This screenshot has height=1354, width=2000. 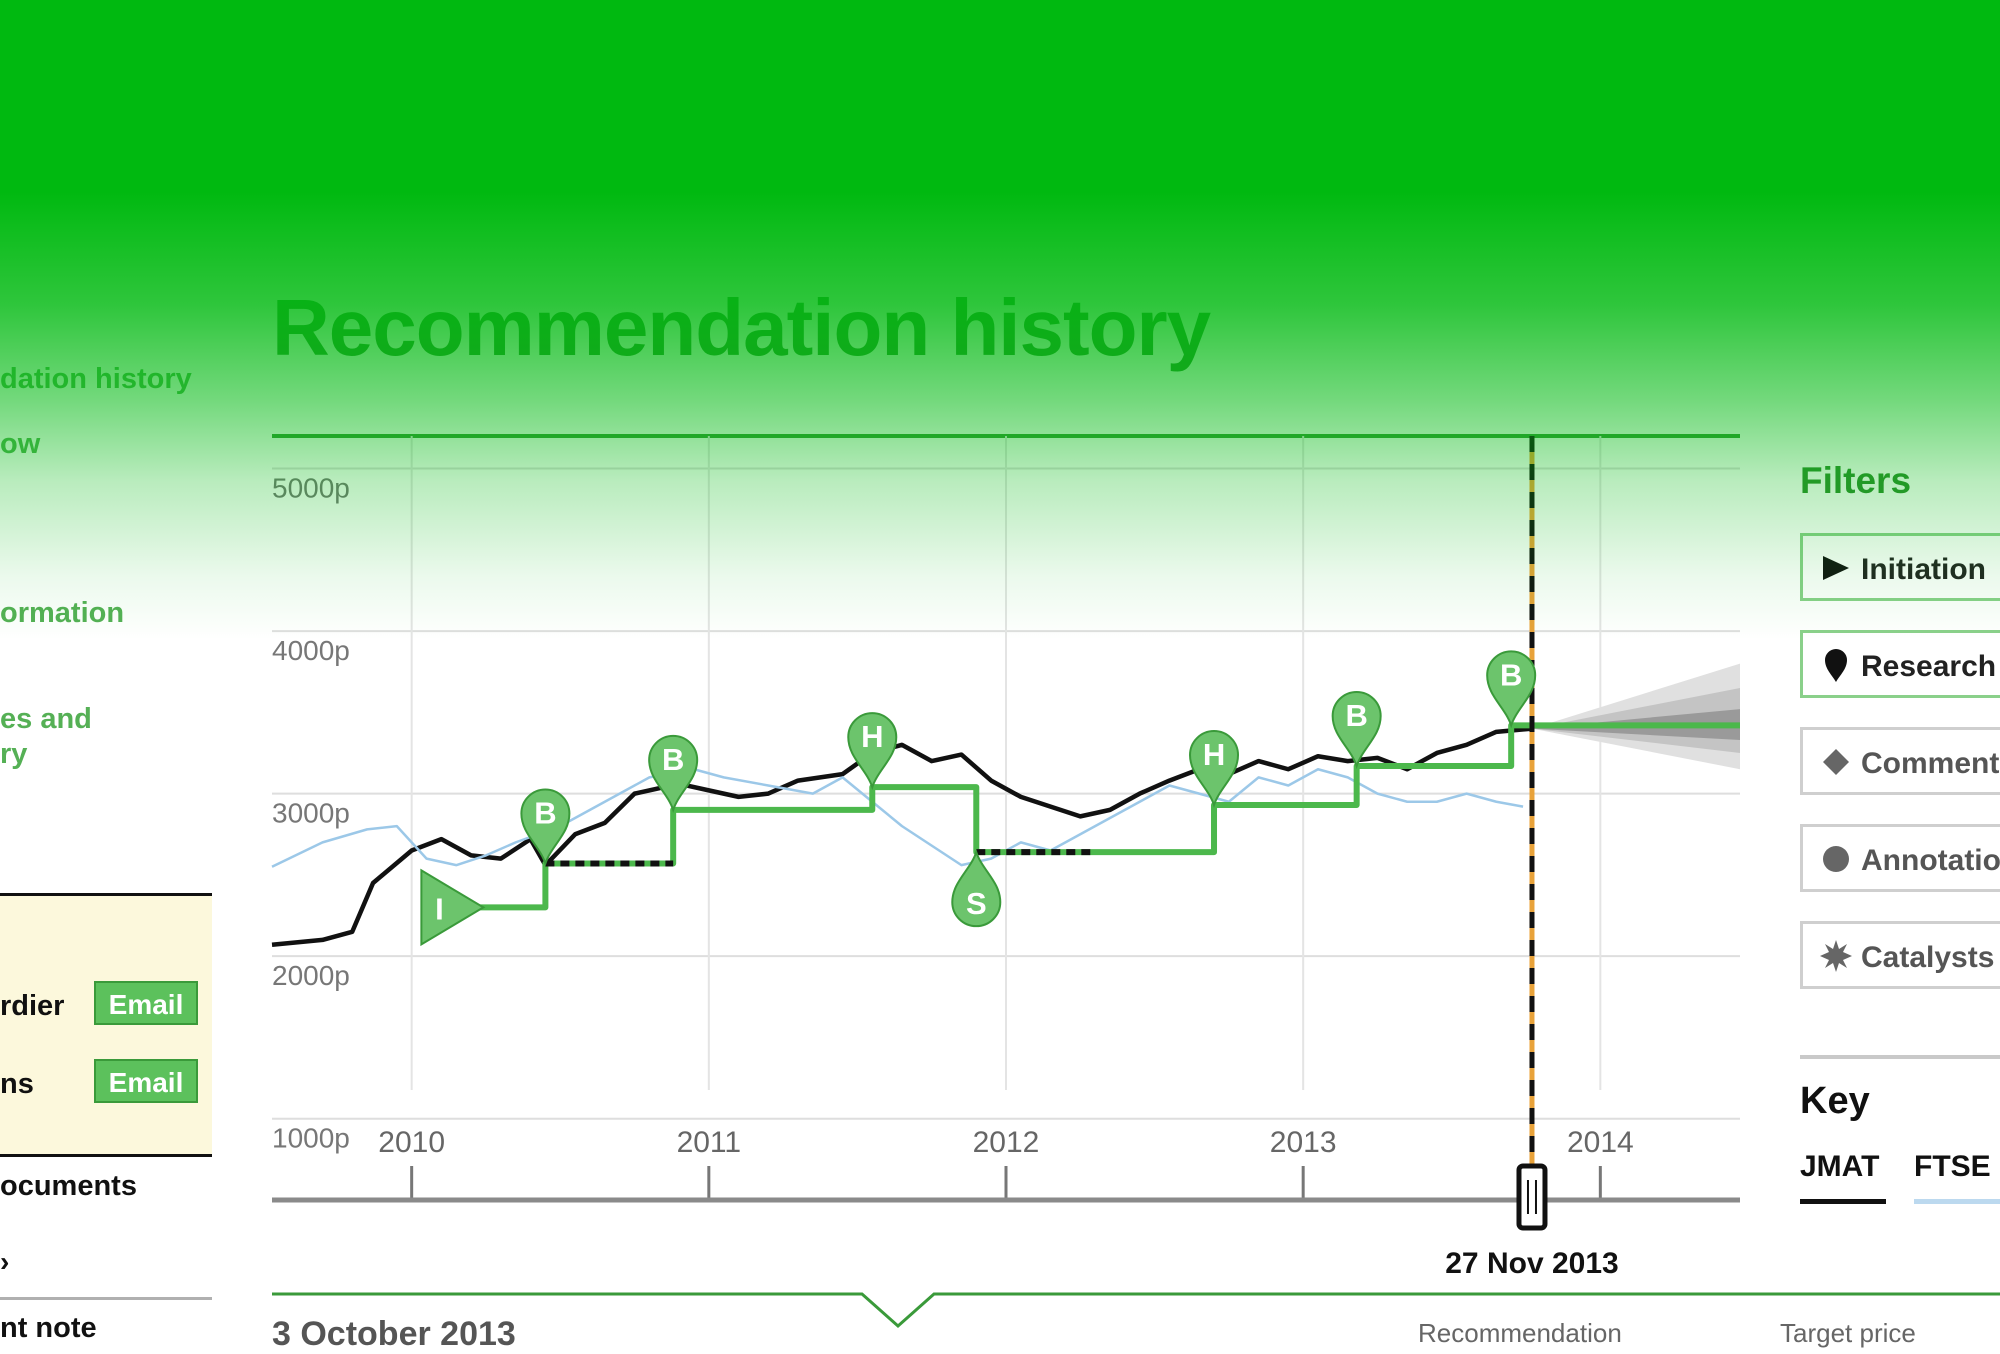 I want to click on key-swatch-jmat, so click(x=1843, y=1201).